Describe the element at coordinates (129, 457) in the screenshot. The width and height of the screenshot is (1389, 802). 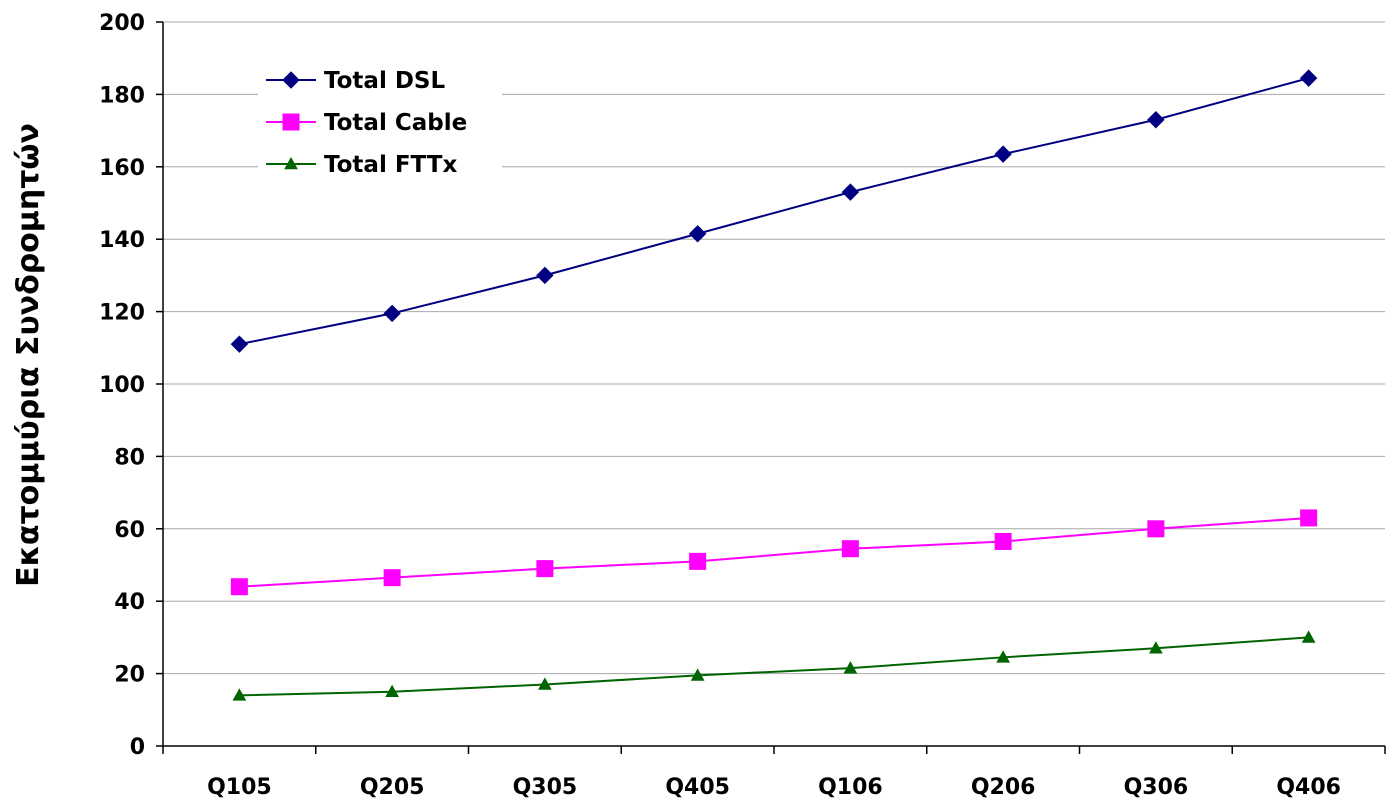
I see `y-tick-label: 80` at that location.